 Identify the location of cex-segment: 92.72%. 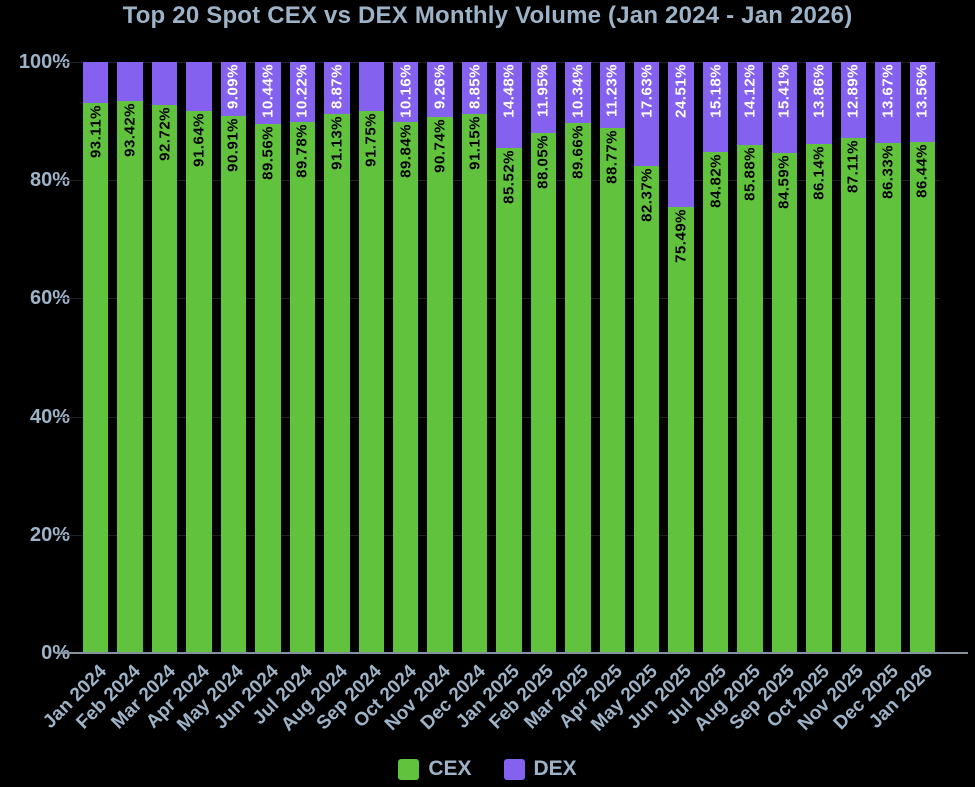
(164, 379).